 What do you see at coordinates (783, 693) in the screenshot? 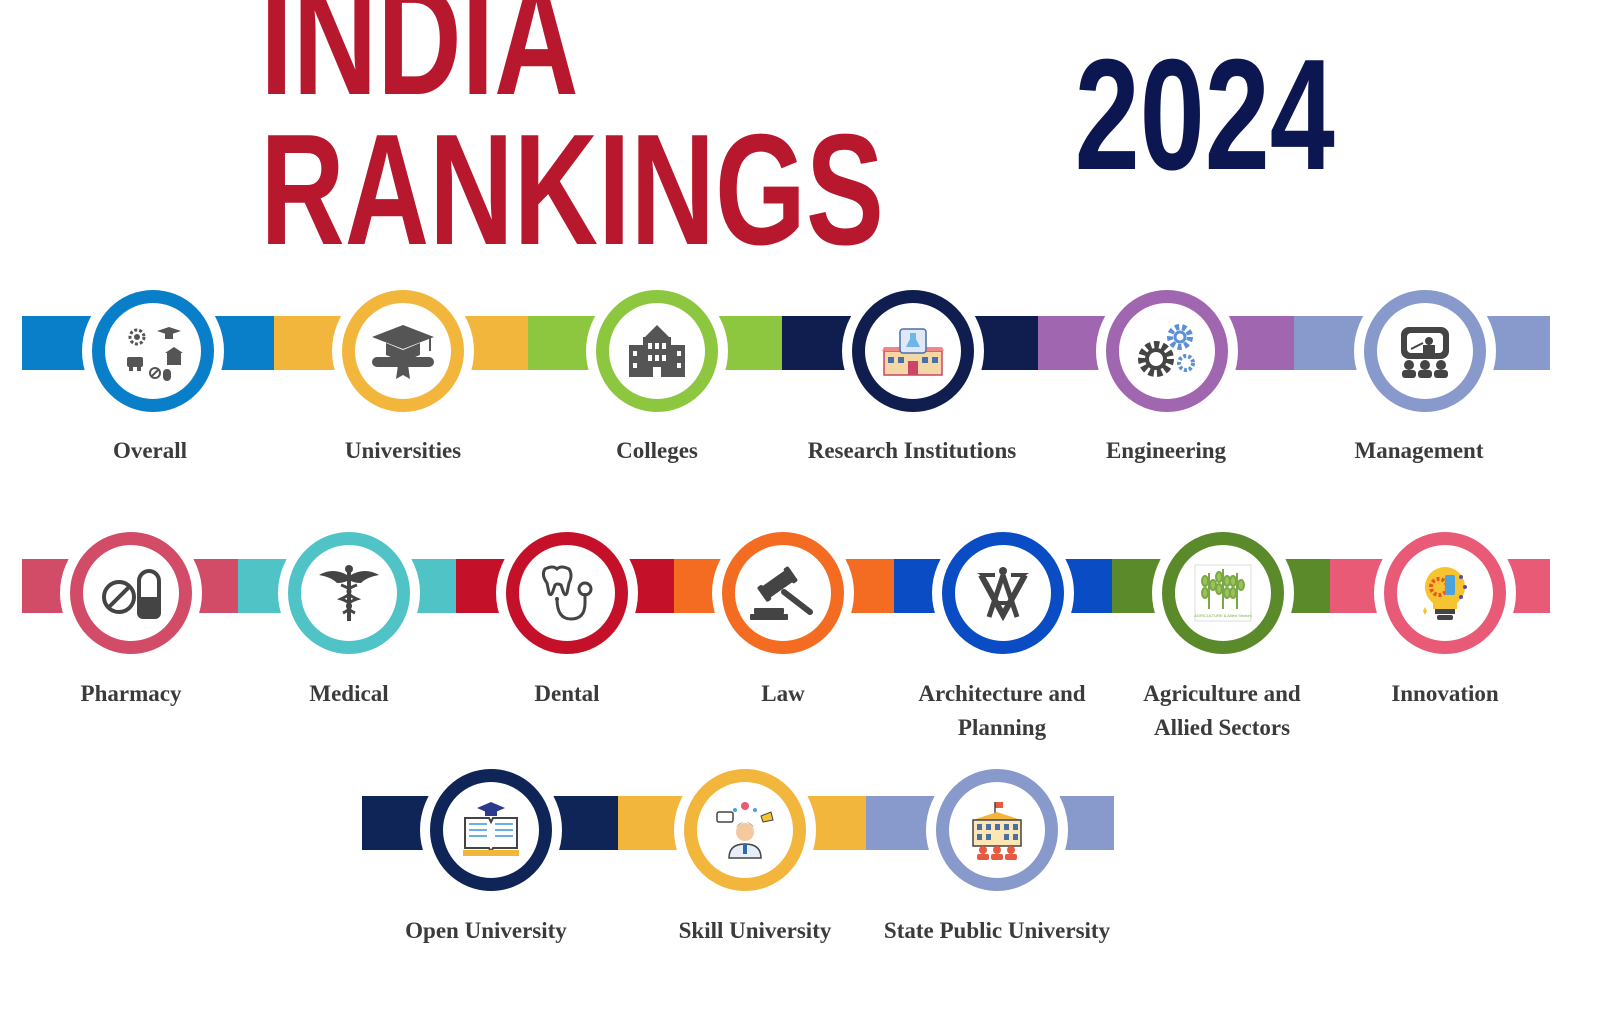
I see `label-law: Law` at bounding box center [783, 693].